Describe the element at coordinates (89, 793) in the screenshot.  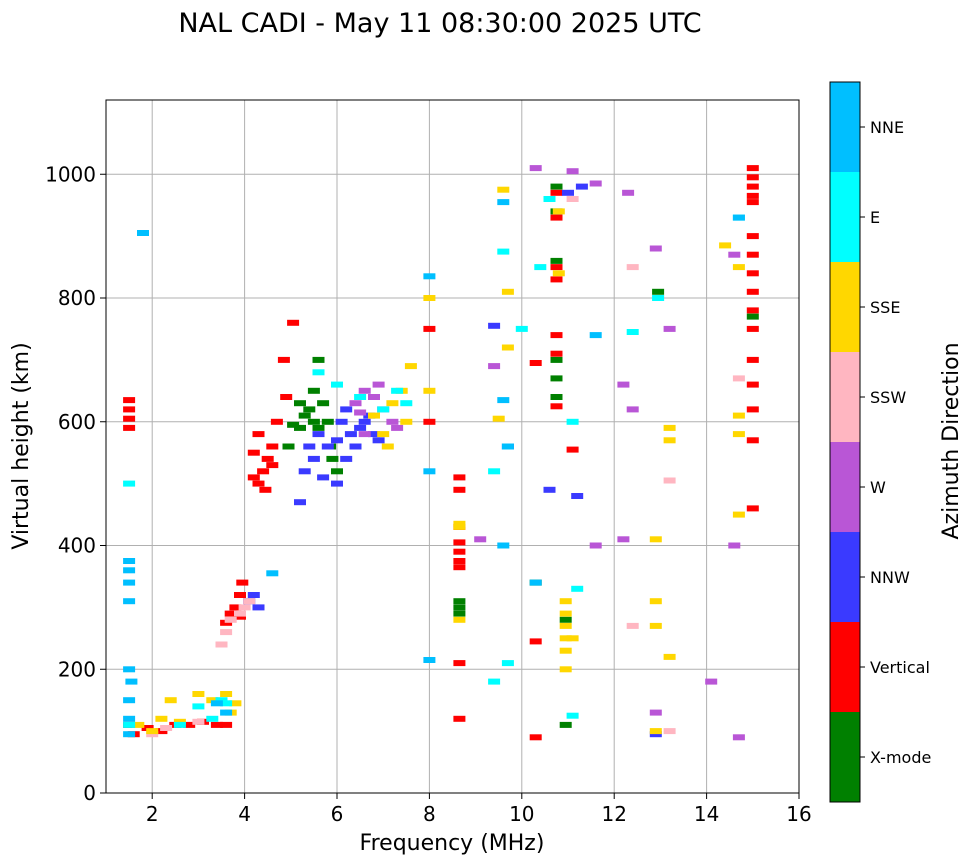
I see `y-tick-label: 0` at that location.